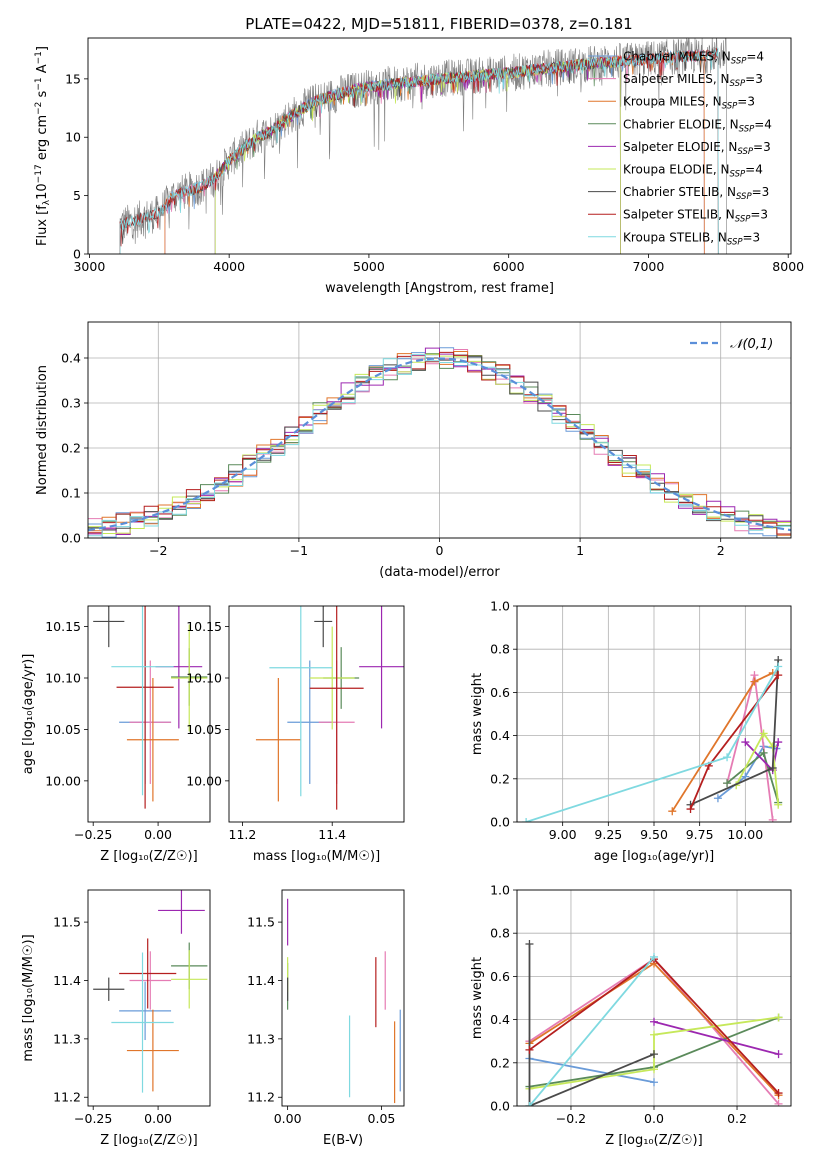  What do you see at coordinates (42, 430) in the screenshot?
I see `y-axis-label: Normed distribution` at bounding box center [42, 430].